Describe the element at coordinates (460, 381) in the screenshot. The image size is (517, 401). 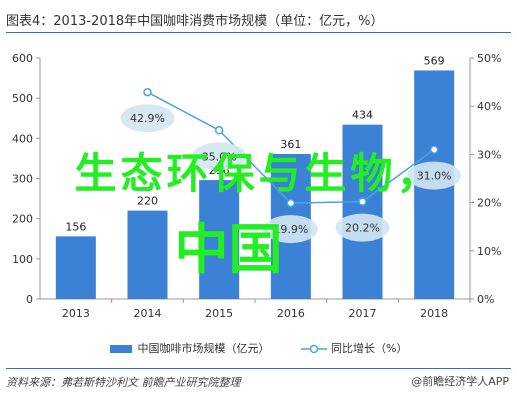
I see `brand-watermark: @前瞻经济学人APP` at that location.